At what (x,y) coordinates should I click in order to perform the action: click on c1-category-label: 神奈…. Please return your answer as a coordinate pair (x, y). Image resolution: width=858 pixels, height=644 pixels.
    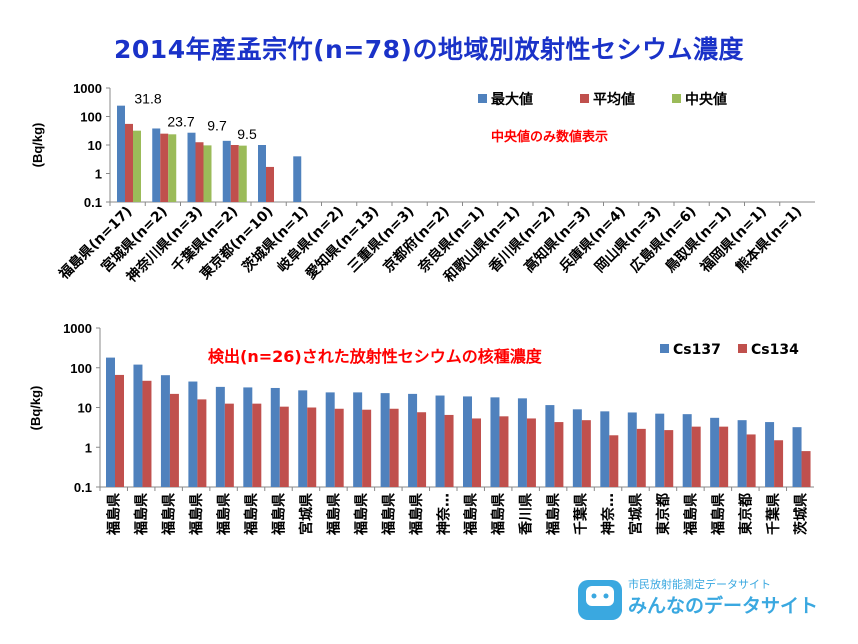
    Looking at the image, I should click on (443, 514).